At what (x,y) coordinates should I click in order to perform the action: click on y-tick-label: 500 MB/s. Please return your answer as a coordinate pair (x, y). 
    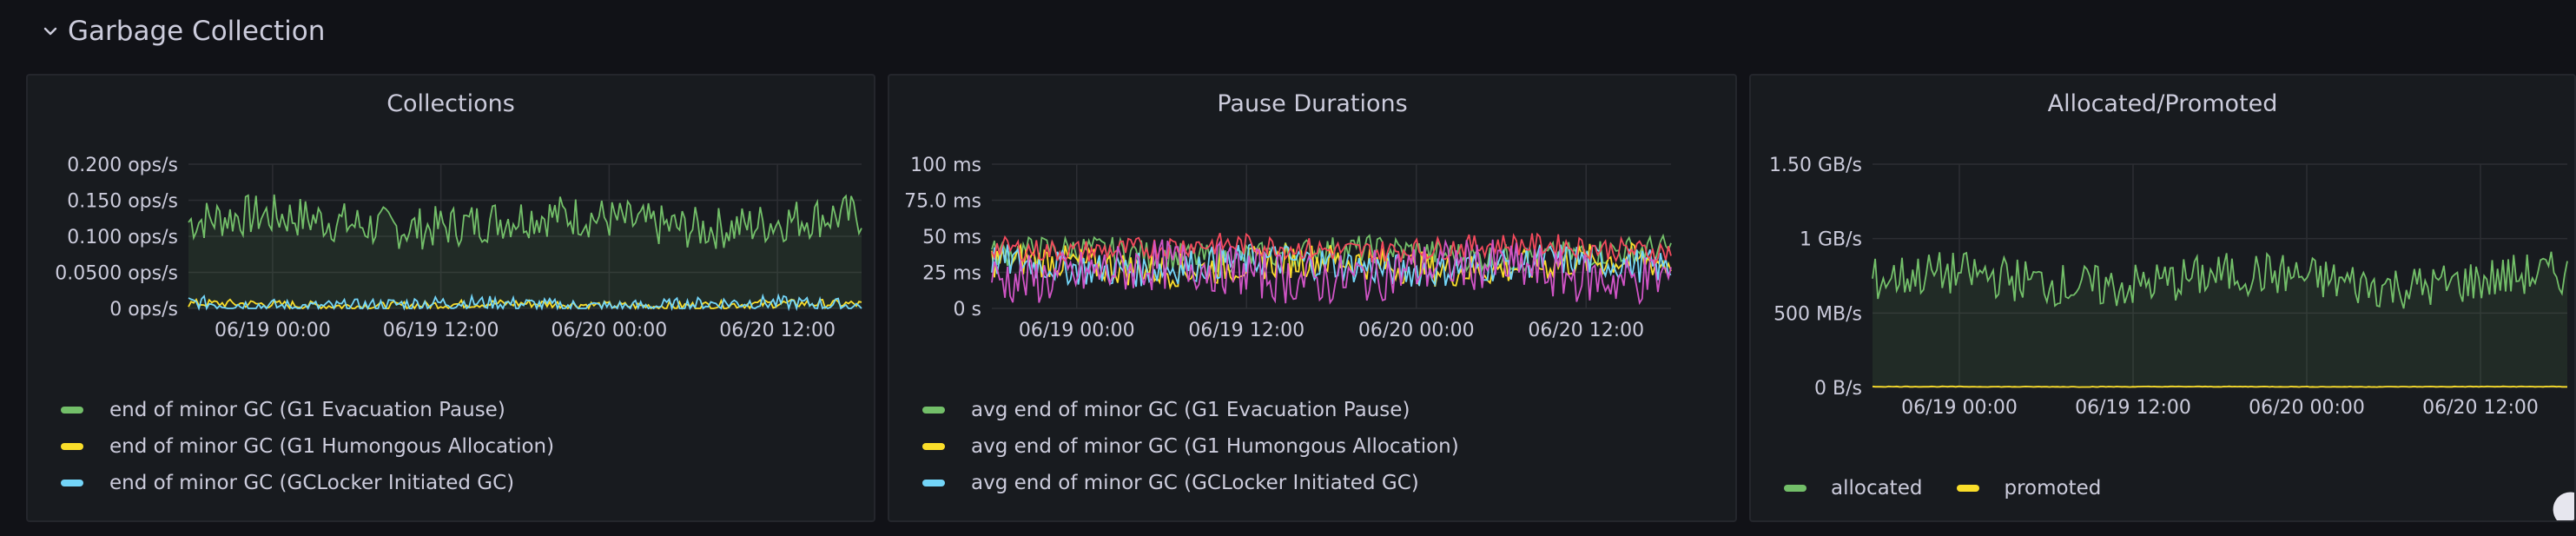
    Looking at the image, I should click on (1817, 314).